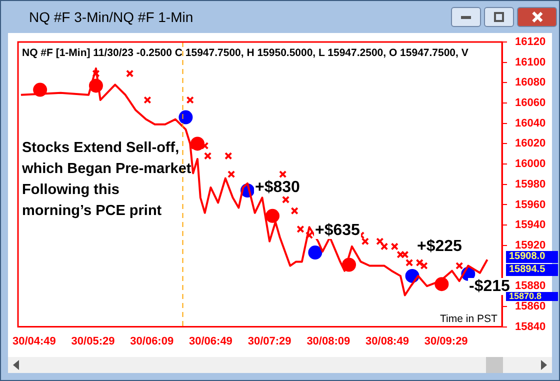 The width and height of the screenshot is (560, 381). Describe the element at coordinates (469, 319) in the screenshot. I see `annotation: Time in PST` at that location.